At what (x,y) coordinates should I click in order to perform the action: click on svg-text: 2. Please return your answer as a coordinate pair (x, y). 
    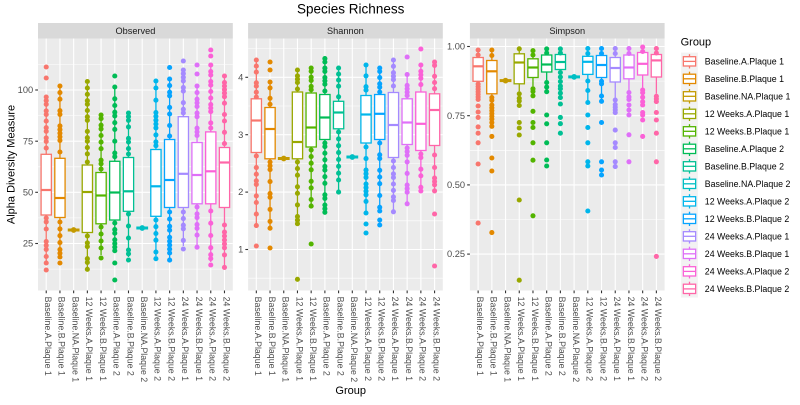
    Looking at the image, I should click on (240, 192).